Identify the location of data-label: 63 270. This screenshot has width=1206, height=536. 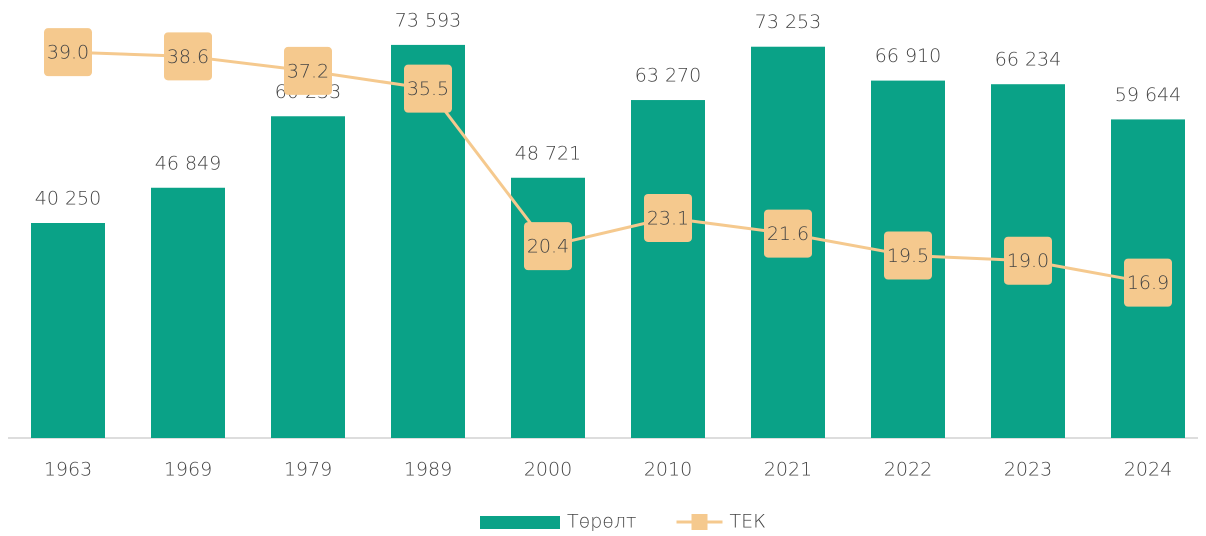
(668, 76).